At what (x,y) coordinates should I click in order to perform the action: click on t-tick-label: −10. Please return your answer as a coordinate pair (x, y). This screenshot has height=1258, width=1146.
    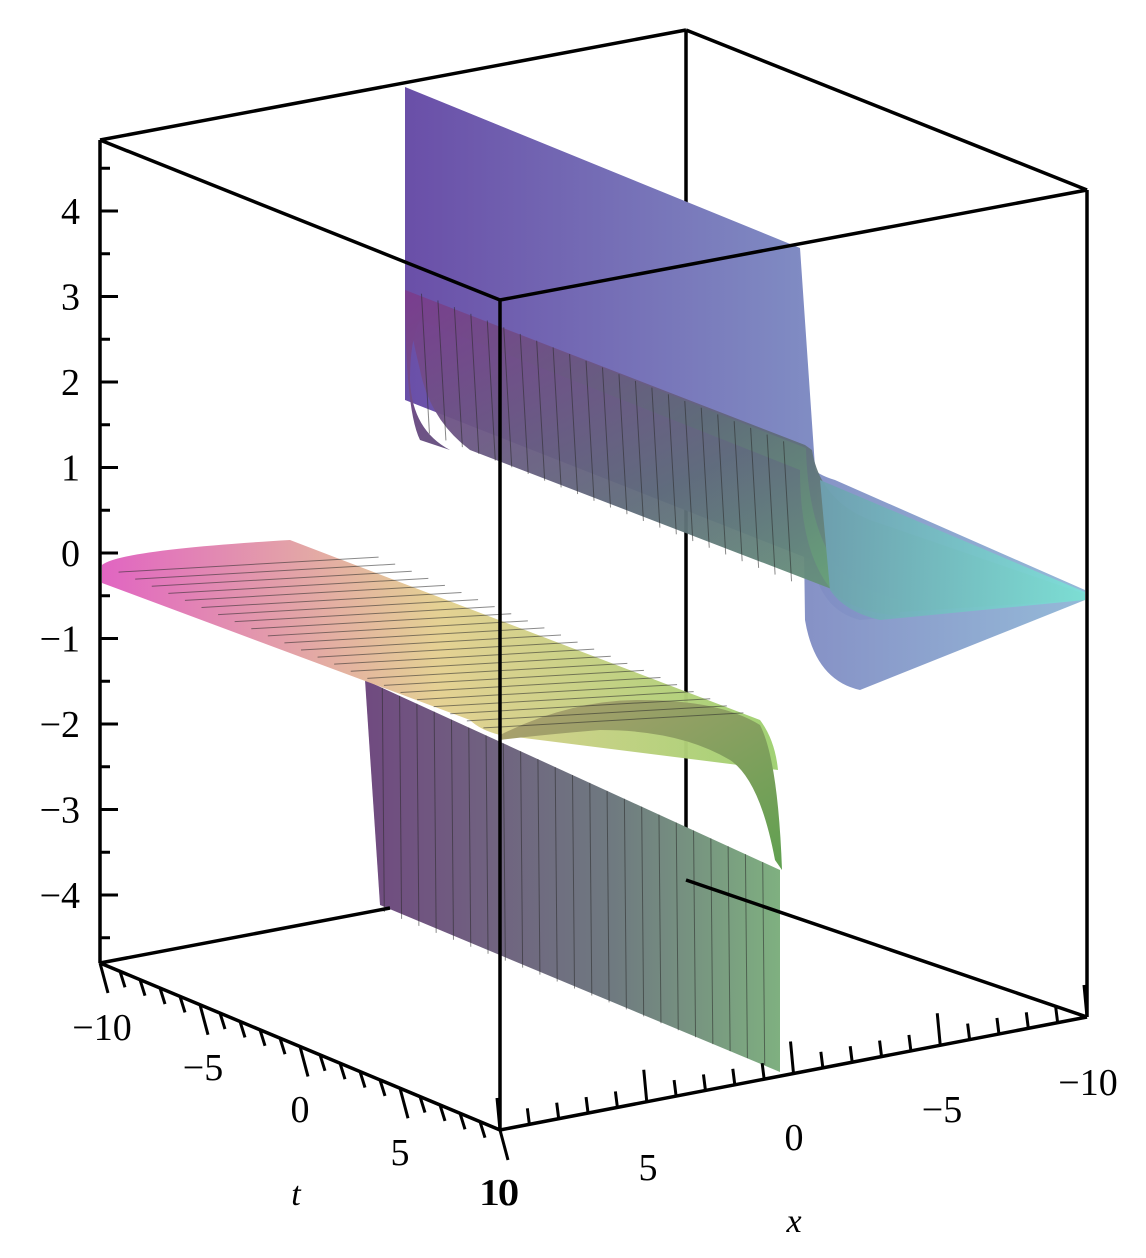
    Looking at the image, I should click on (101, 1028).